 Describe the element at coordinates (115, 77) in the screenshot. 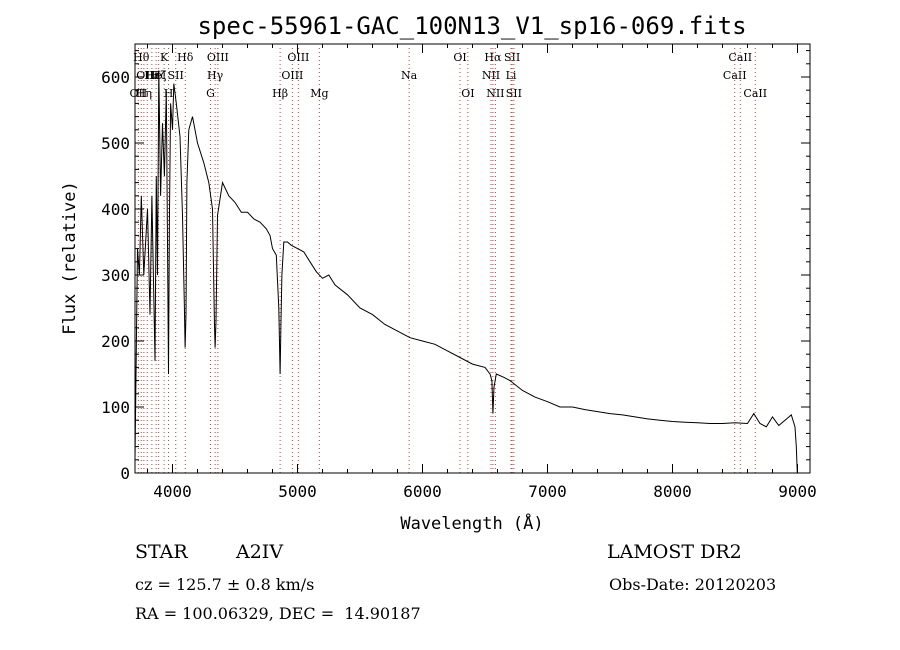

I see `y-tick-label-6: 600` at that location.